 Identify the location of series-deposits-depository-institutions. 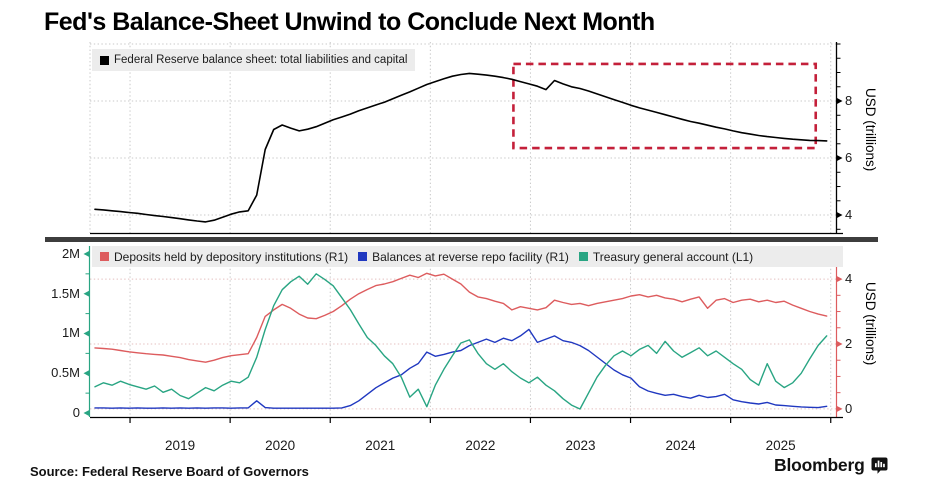
(461, 317).